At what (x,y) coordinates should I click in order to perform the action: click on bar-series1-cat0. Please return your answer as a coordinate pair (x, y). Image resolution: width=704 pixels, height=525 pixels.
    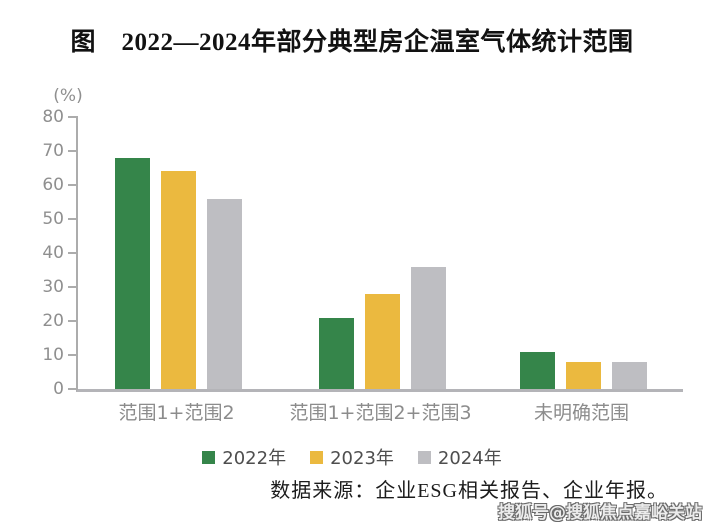
    Looking at the image, I should click on (178, 280).